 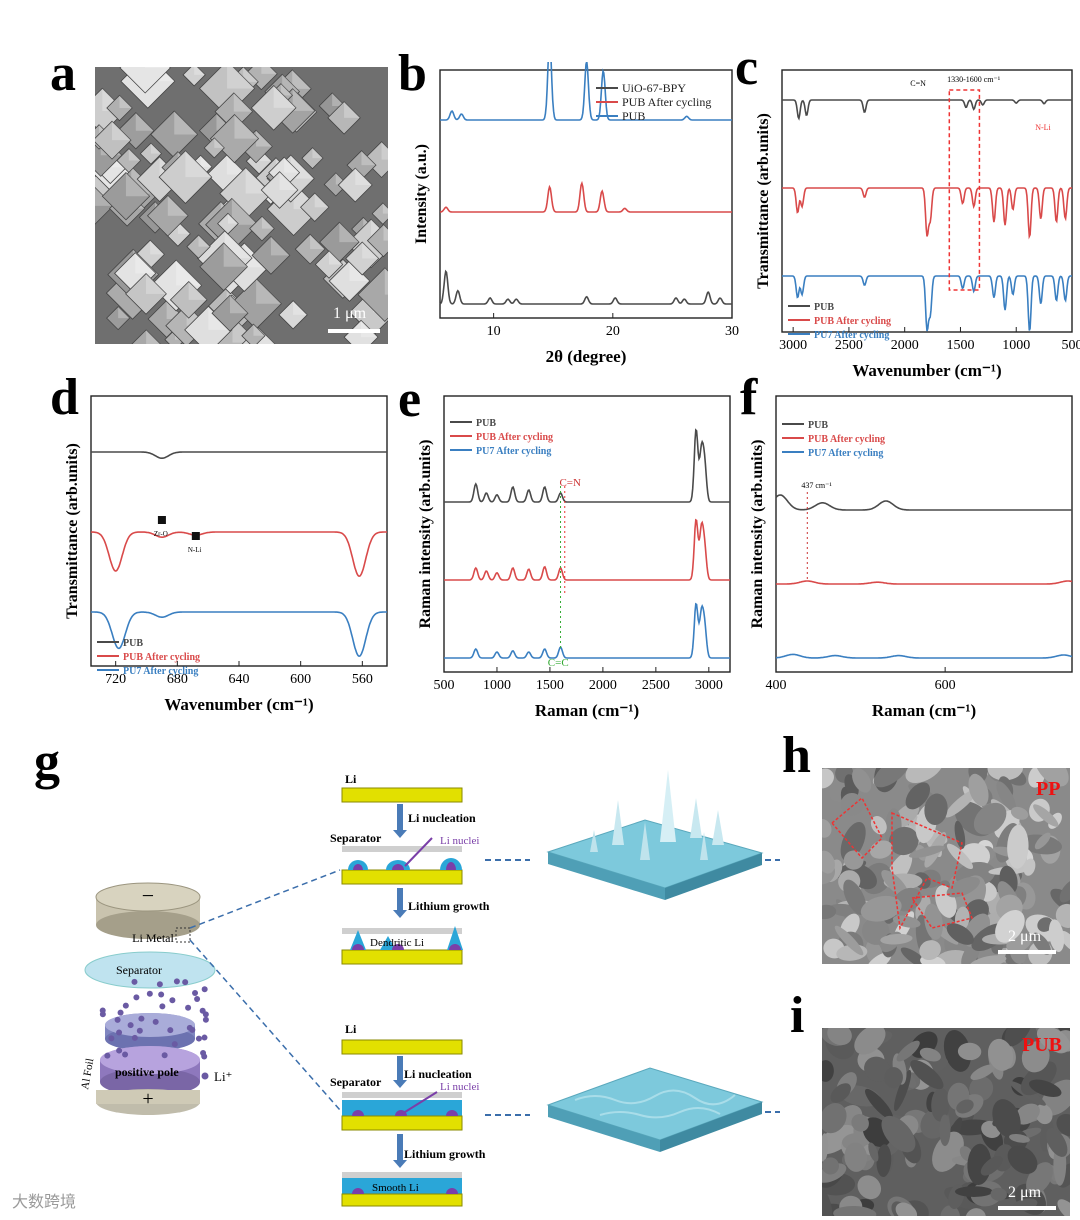 What do you see at coordinates (654, 88) in the screenshot?
I see `legend-label: UiO-67-BPY` at bounding box center [654, 88].